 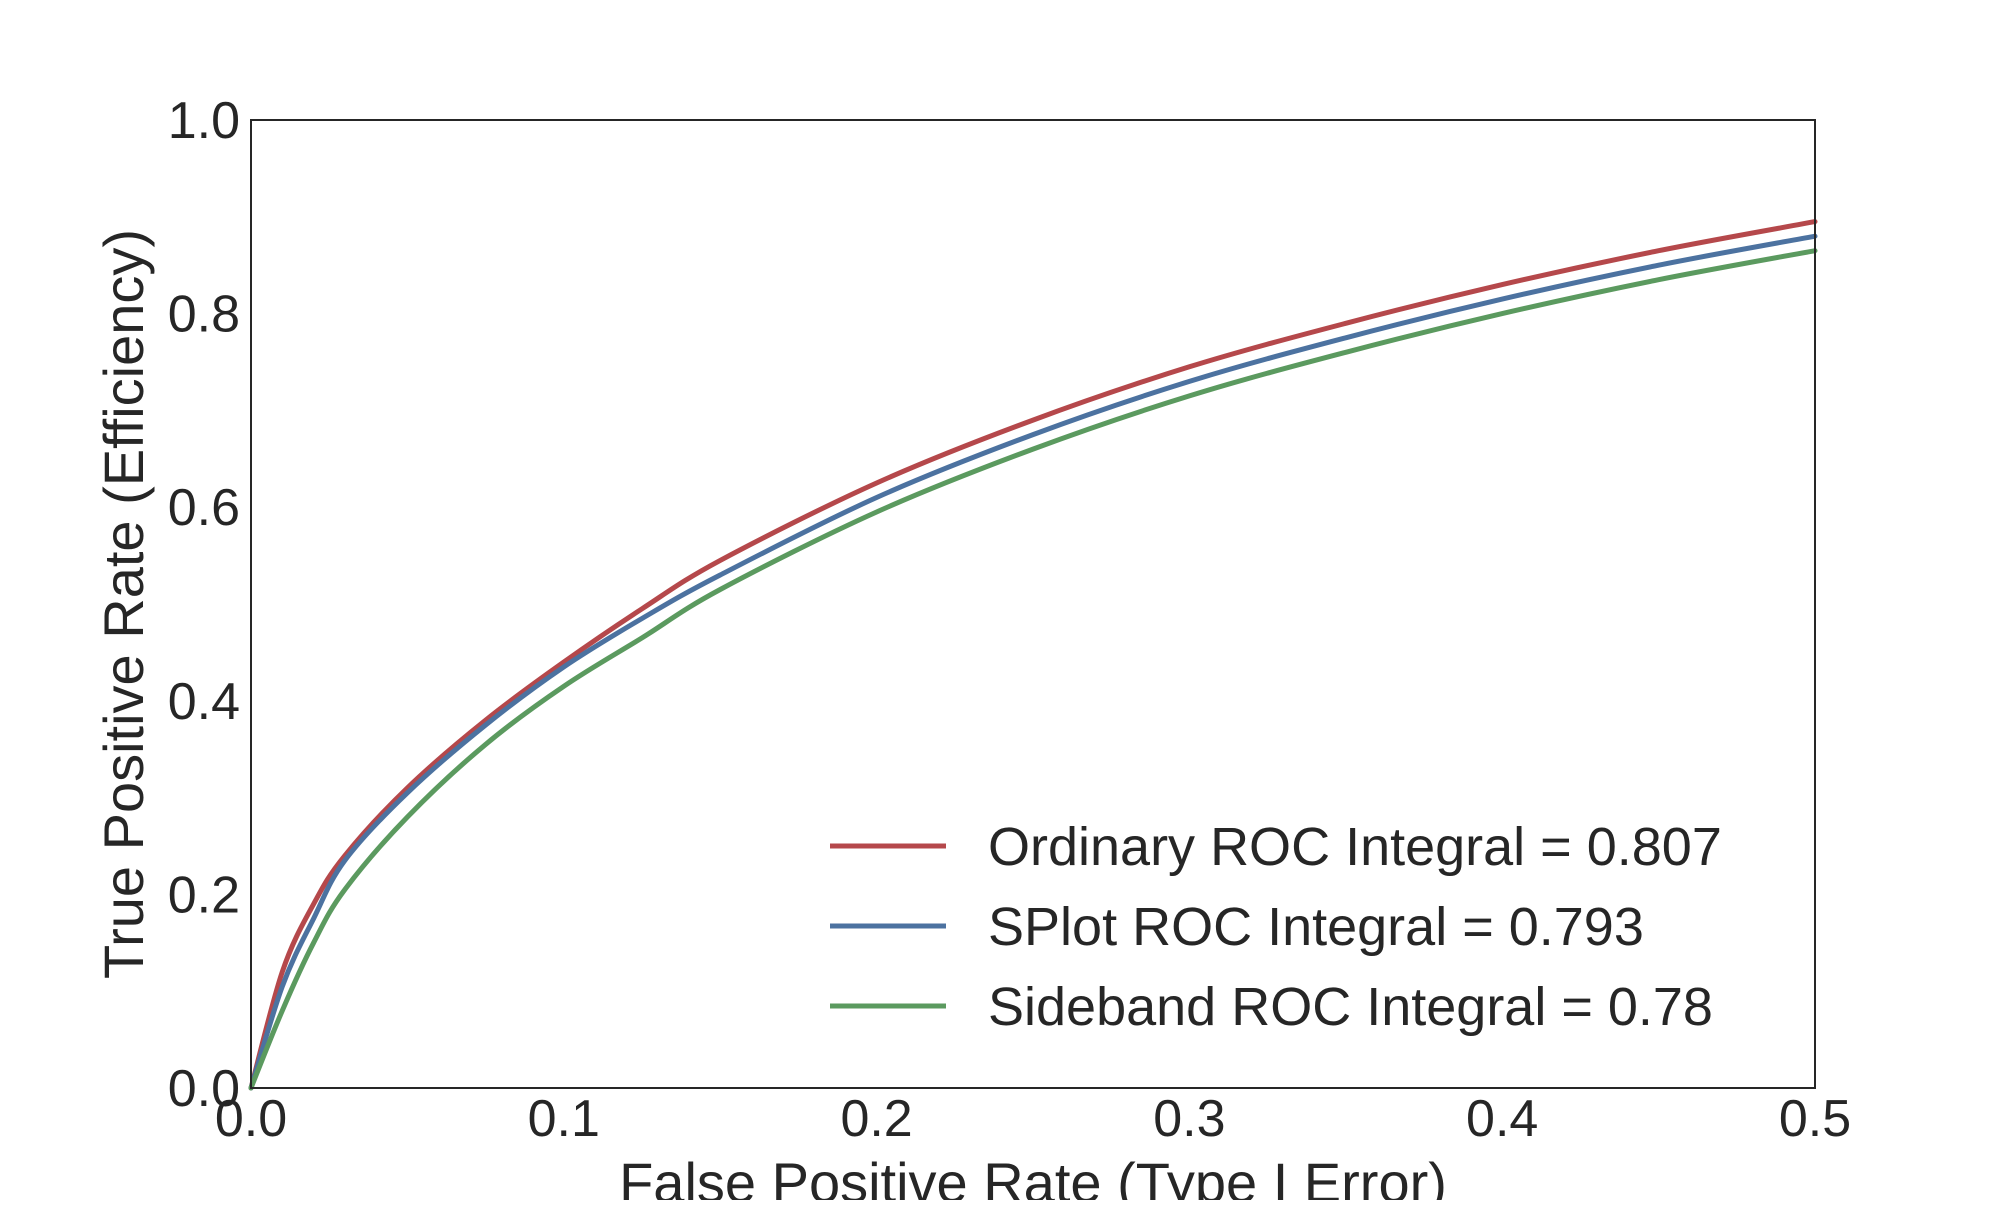 I want to click on y-tick-label: 0.2, so click(x=204, y=895).